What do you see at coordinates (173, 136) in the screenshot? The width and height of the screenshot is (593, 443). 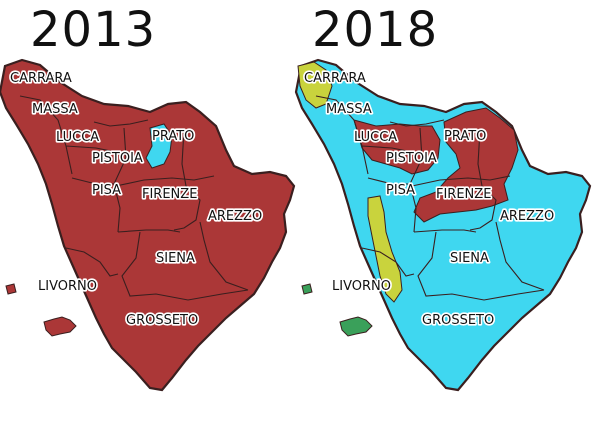 I see `label-prato-2013: PRATO` at bounding box center [173, 136].